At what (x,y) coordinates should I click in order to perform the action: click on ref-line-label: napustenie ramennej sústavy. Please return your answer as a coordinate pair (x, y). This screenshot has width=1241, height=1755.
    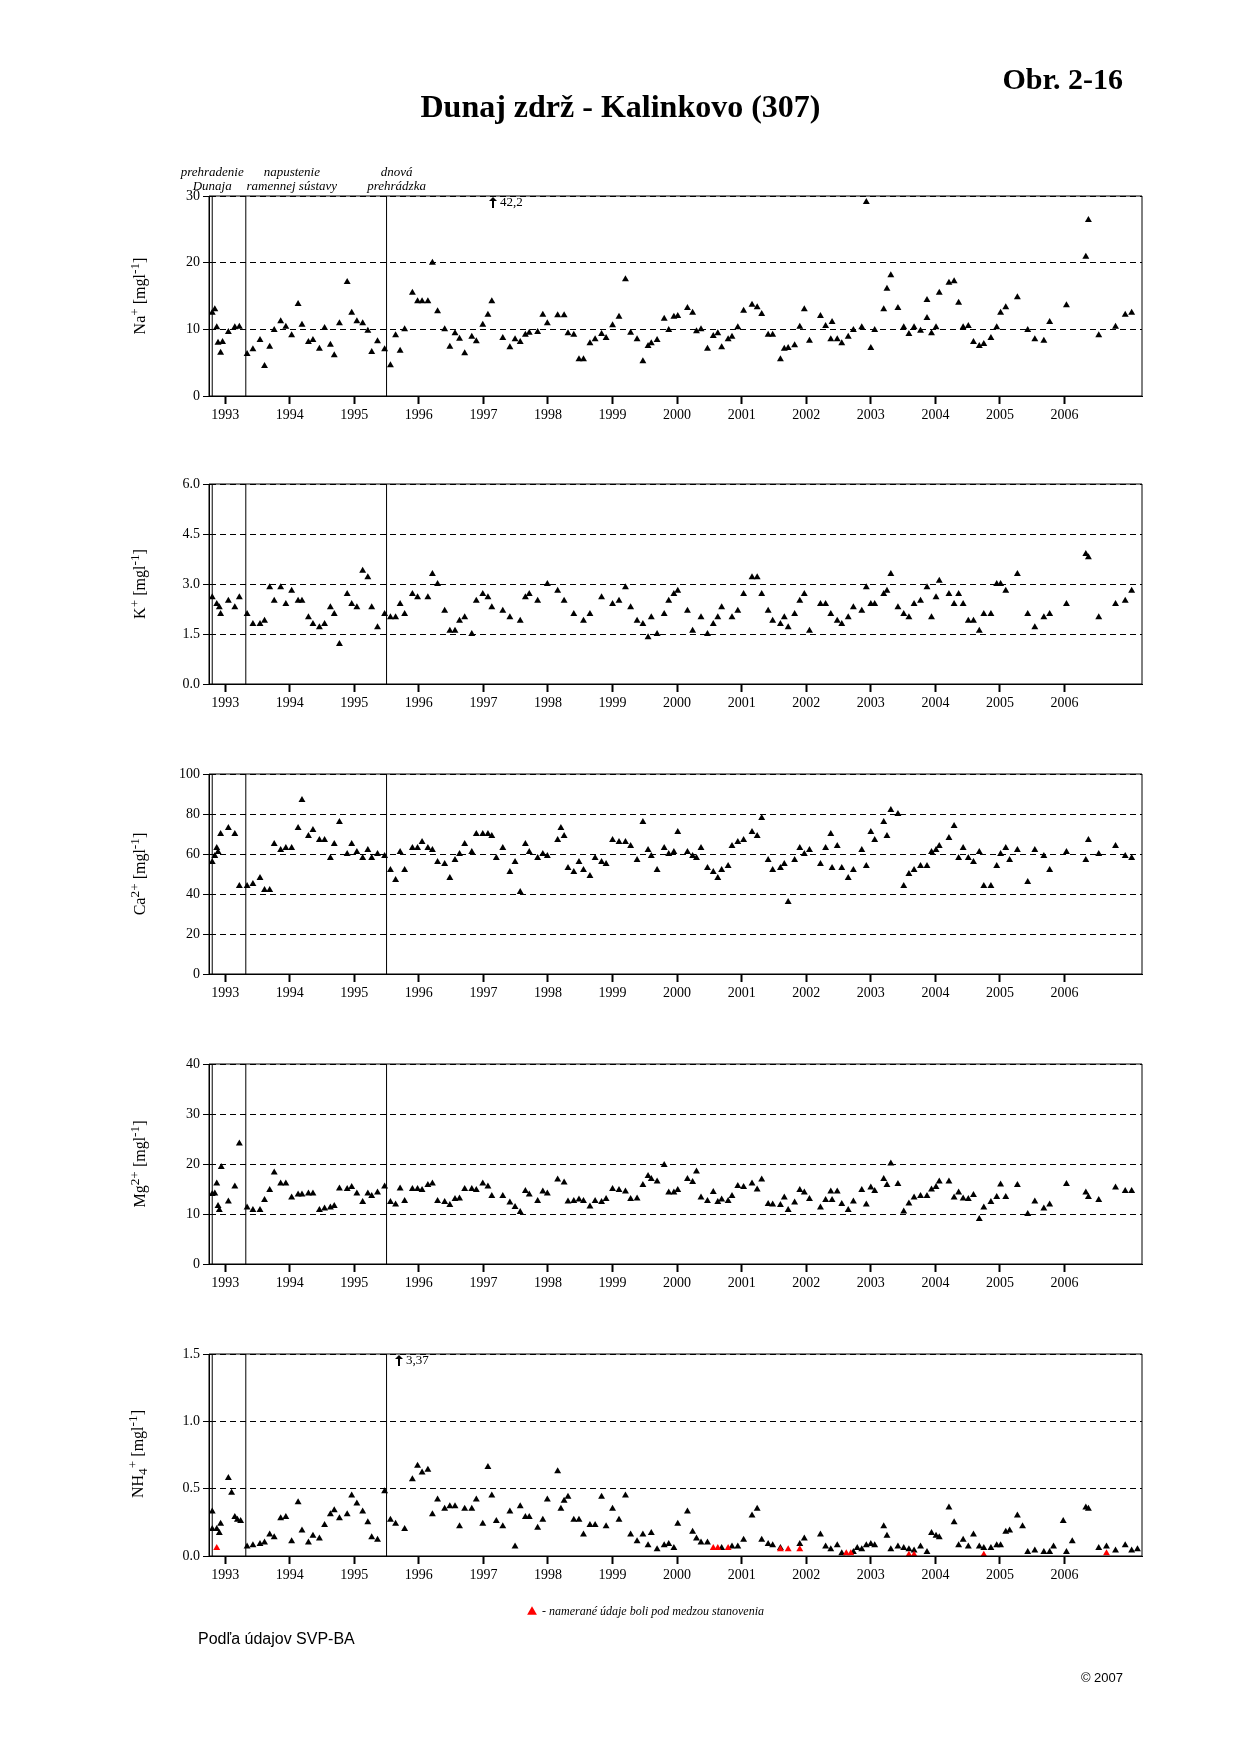
    Looking at the image, I should click on (292, 178).